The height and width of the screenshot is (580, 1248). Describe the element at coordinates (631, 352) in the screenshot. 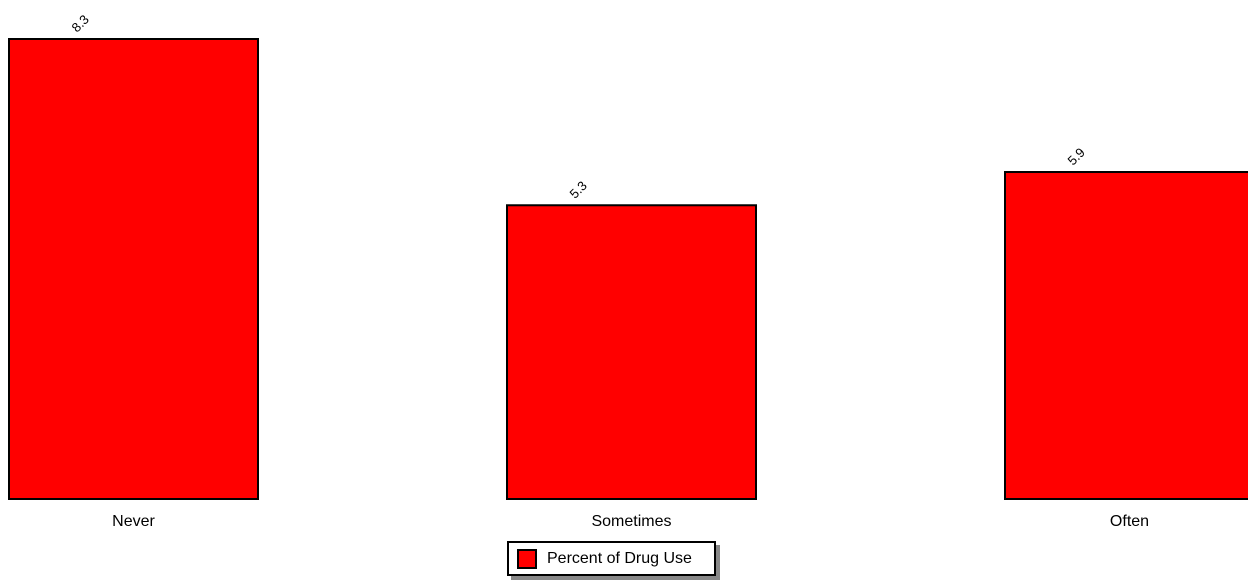

I see `bar-sometimes` at that location.